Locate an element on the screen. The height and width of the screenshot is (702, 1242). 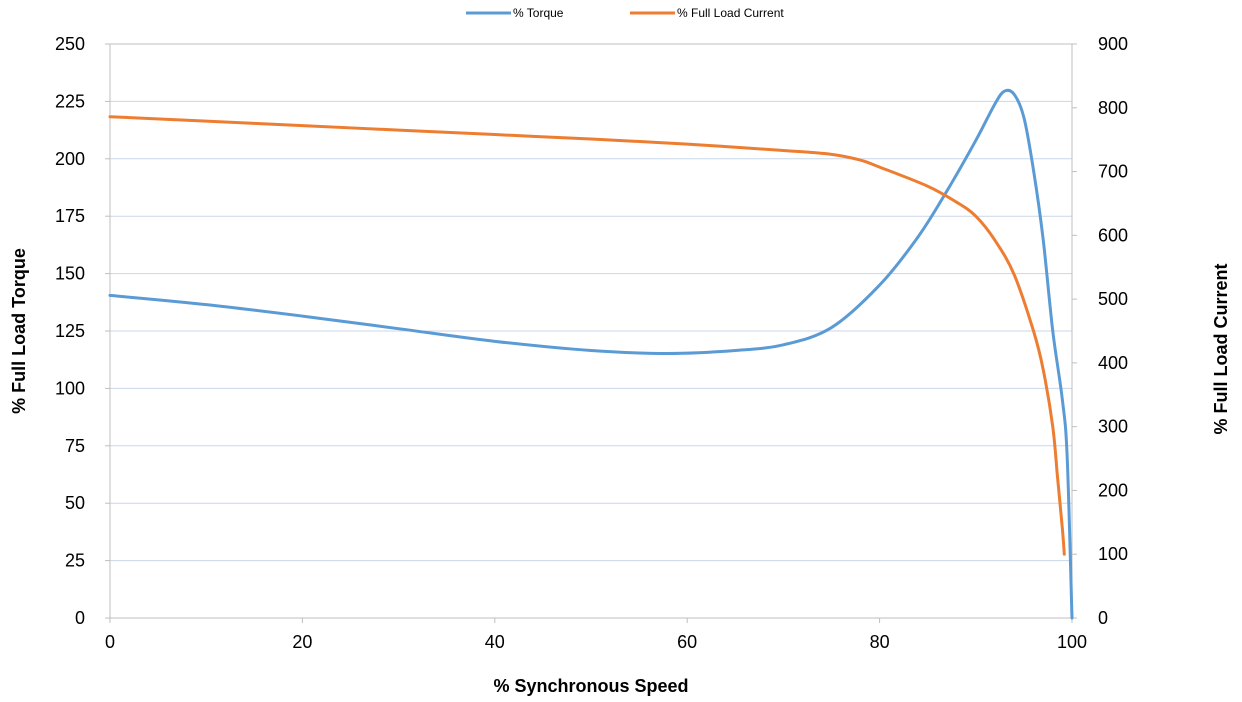
x-tick-label: 100 is located at coordinates (1072, 642).